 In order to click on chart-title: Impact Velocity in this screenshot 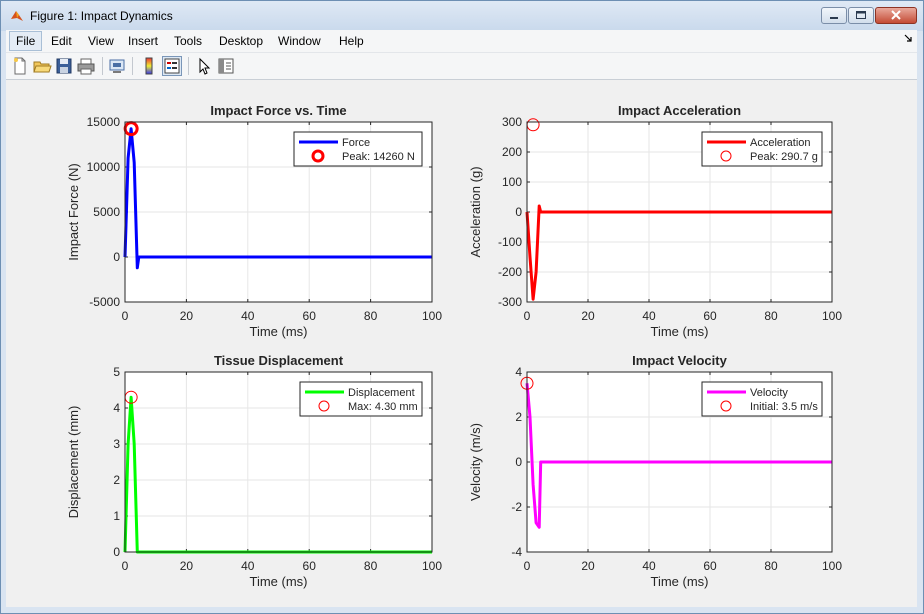, I will do `click(679, 360)`.